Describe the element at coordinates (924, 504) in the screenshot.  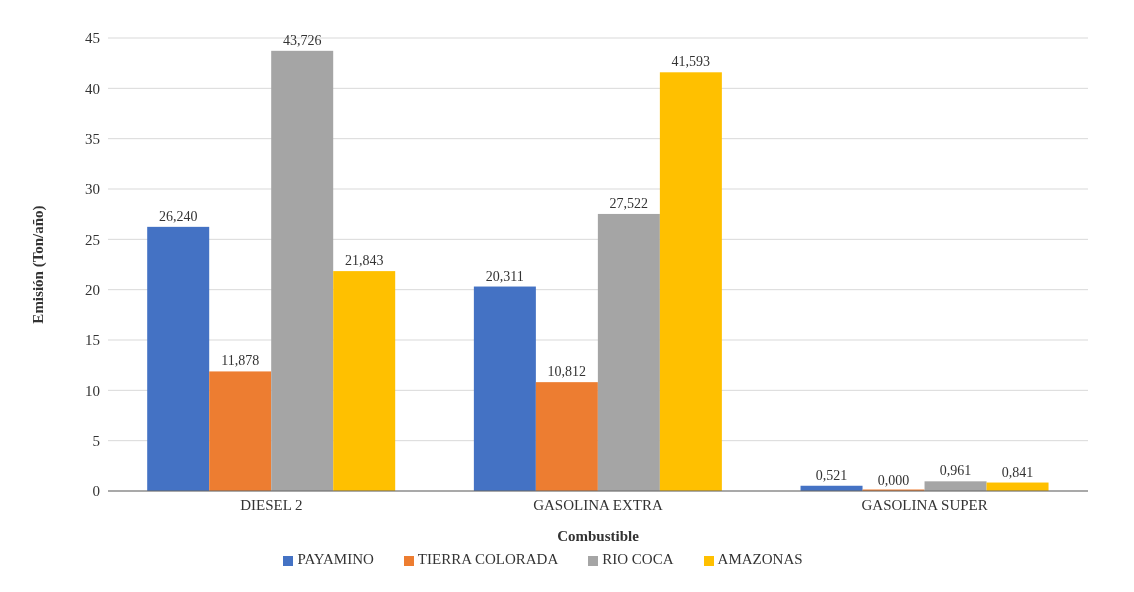
I see `x-tick-label: GASOLINA SUPER` at that location.